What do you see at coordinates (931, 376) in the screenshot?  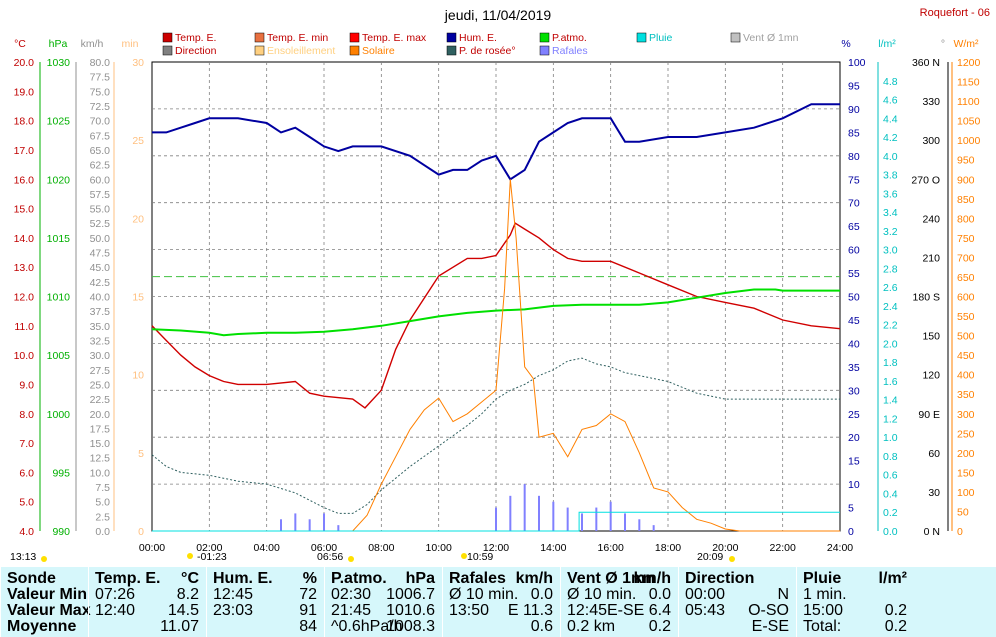 I see `direction-tick: 120` at bounding box center [931, 376].